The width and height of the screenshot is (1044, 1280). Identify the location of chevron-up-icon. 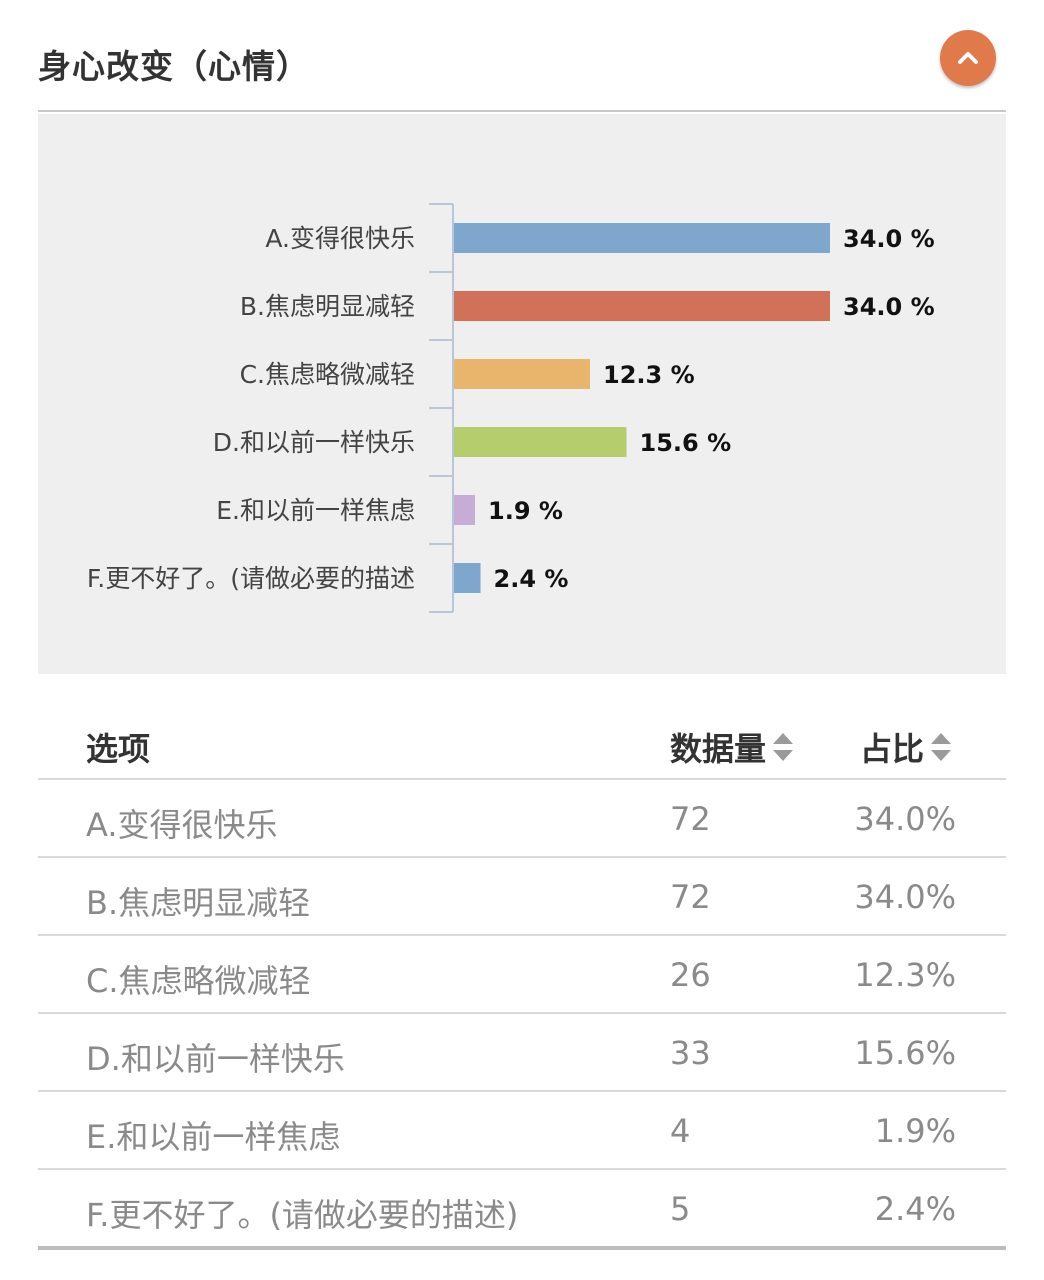
(968, 58).